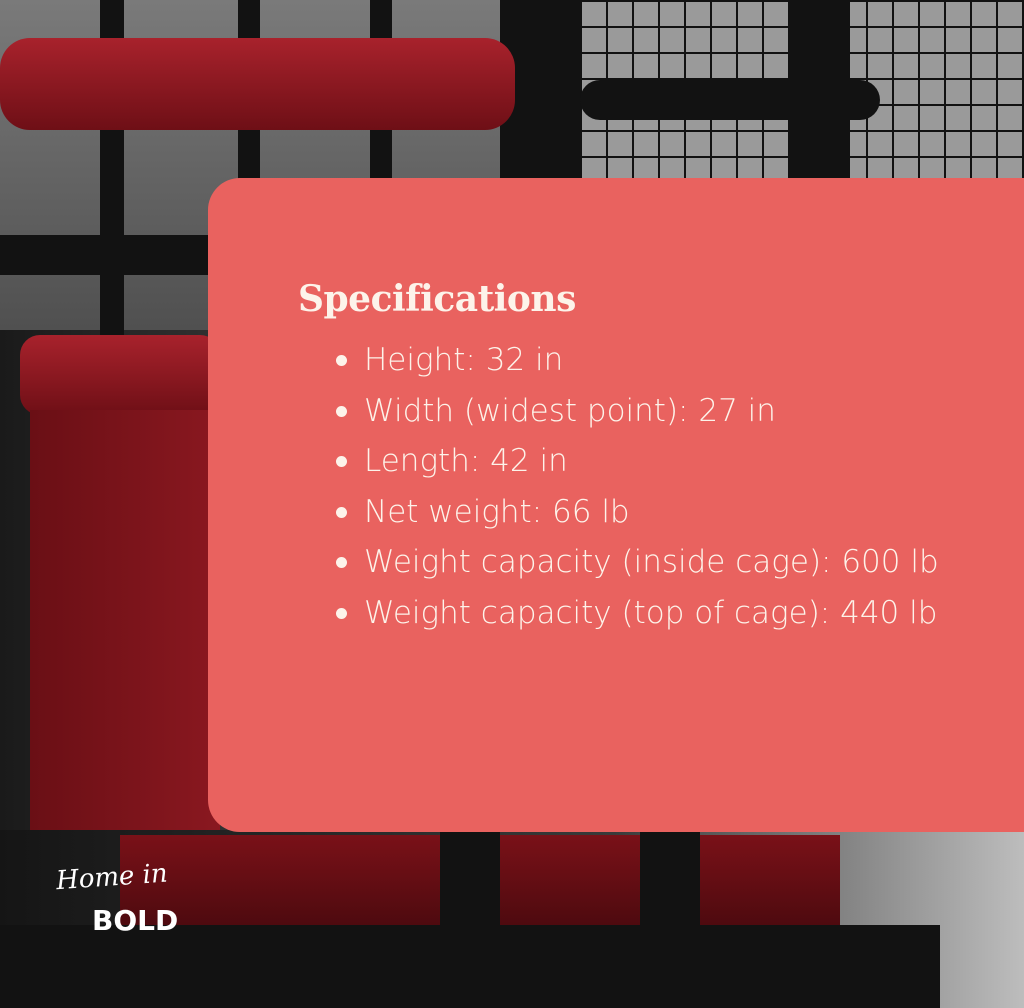  What do you see at coordinates (257, 84) in the screenshot?
I see `red-cushion-top` at bounding box center [257, 84].